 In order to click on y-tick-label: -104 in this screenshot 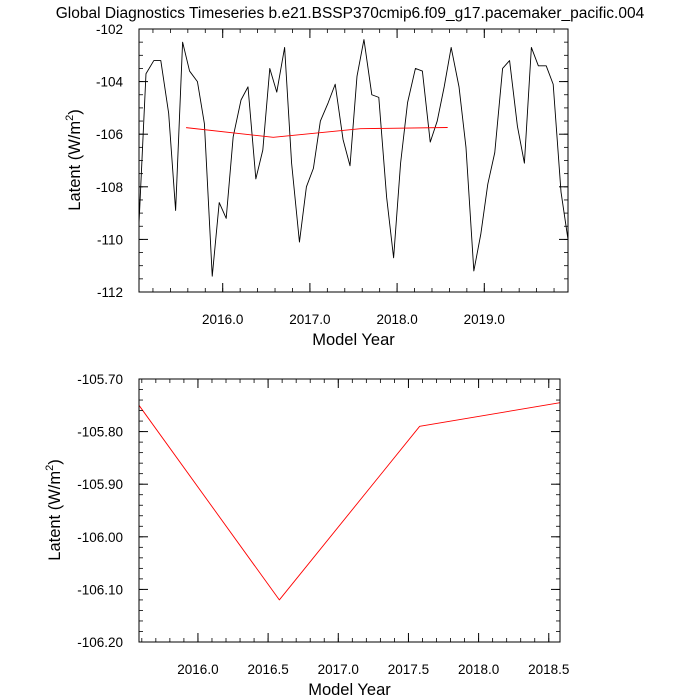, I will do `click(110, 82)`.